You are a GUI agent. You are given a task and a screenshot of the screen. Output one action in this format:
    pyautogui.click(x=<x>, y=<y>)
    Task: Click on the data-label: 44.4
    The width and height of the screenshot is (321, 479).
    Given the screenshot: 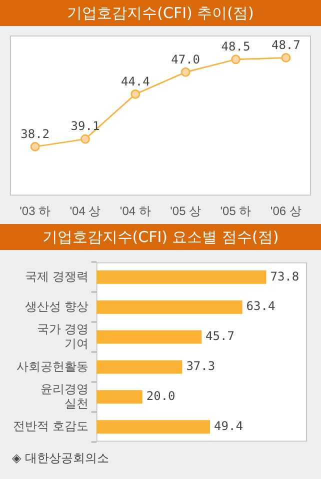 What is the action you would take?
    pyautogui.click(x=135, y=81)
    